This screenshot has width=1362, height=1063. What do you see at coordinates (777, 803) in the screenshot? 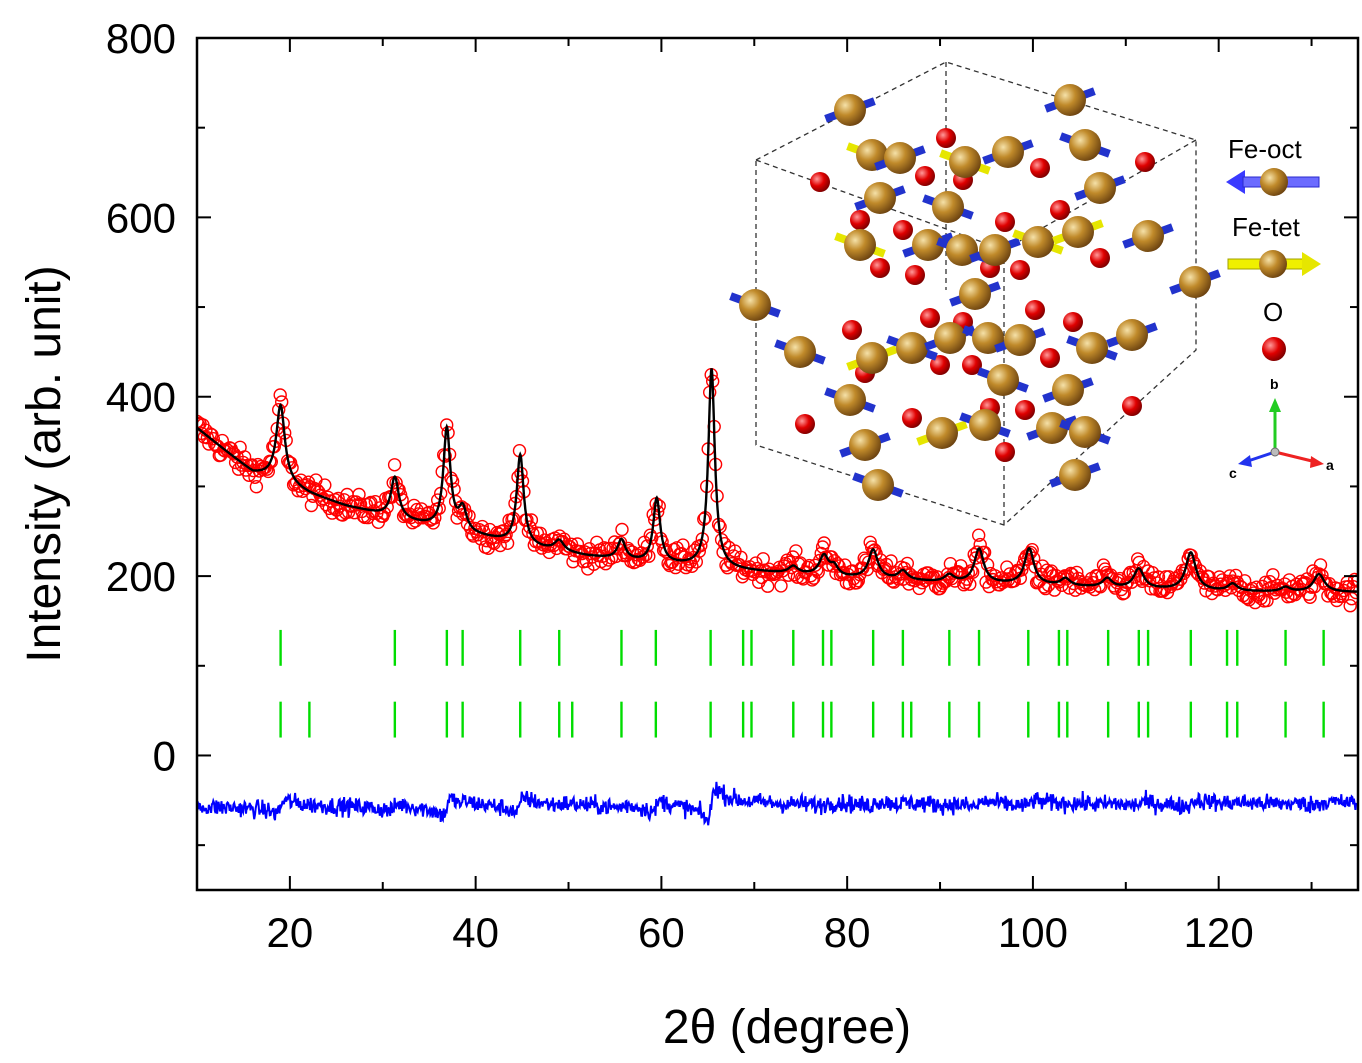
I see `difference-series-line` at bounding box center [777, 803].